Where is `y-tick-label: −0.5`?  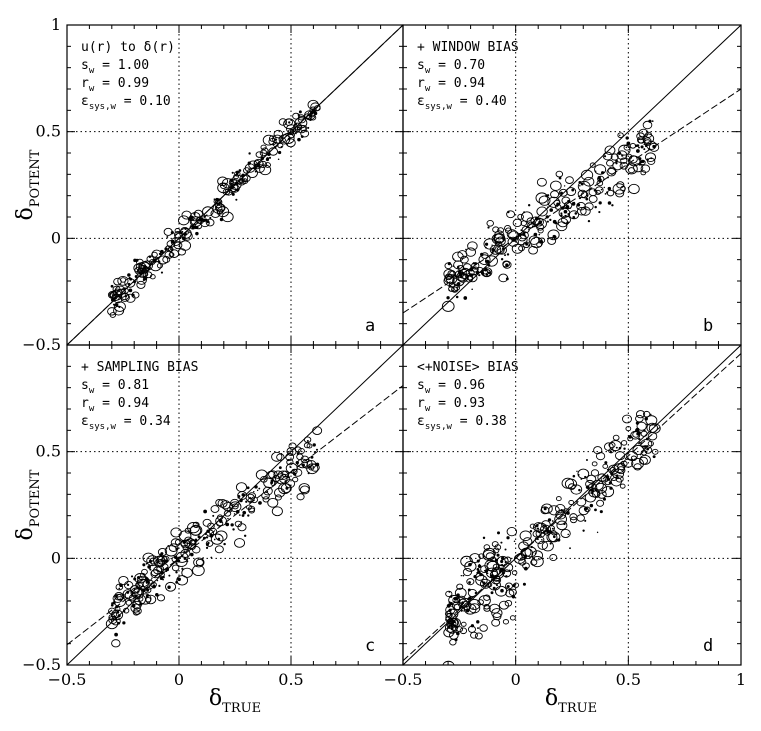
y-tick-label: −0.5 is located at coordinates (41, 664).